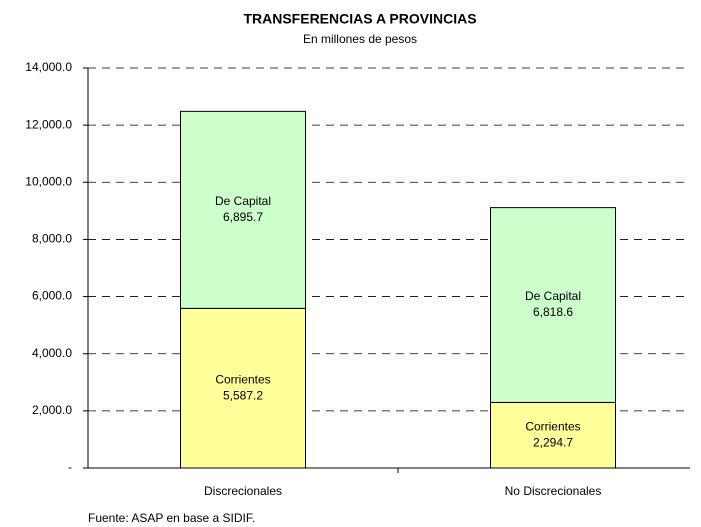 The image size is (701, 527). I want to click on data-label: 6,818.6, so click(553, 312).